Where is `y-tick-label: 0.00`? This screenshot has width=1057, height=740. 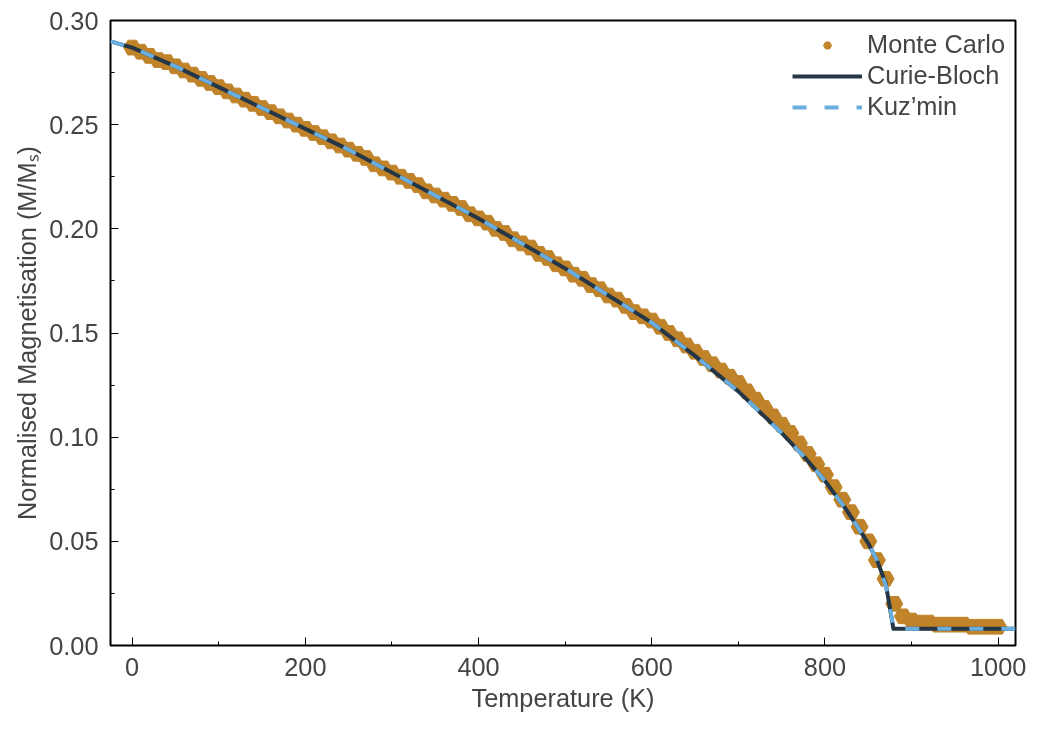 y-tick-label: 0.00 is located at coordinates (74, 645).